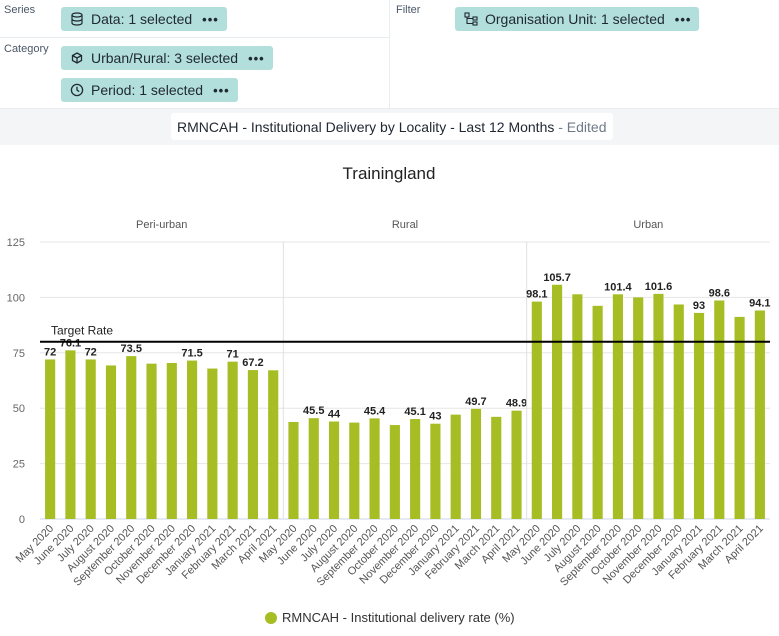 This screenshot has width=779, height=636. I want to click on urban-rural-dimension-chip: Urban/Rural: 3 selected •••, so click(167, 58).